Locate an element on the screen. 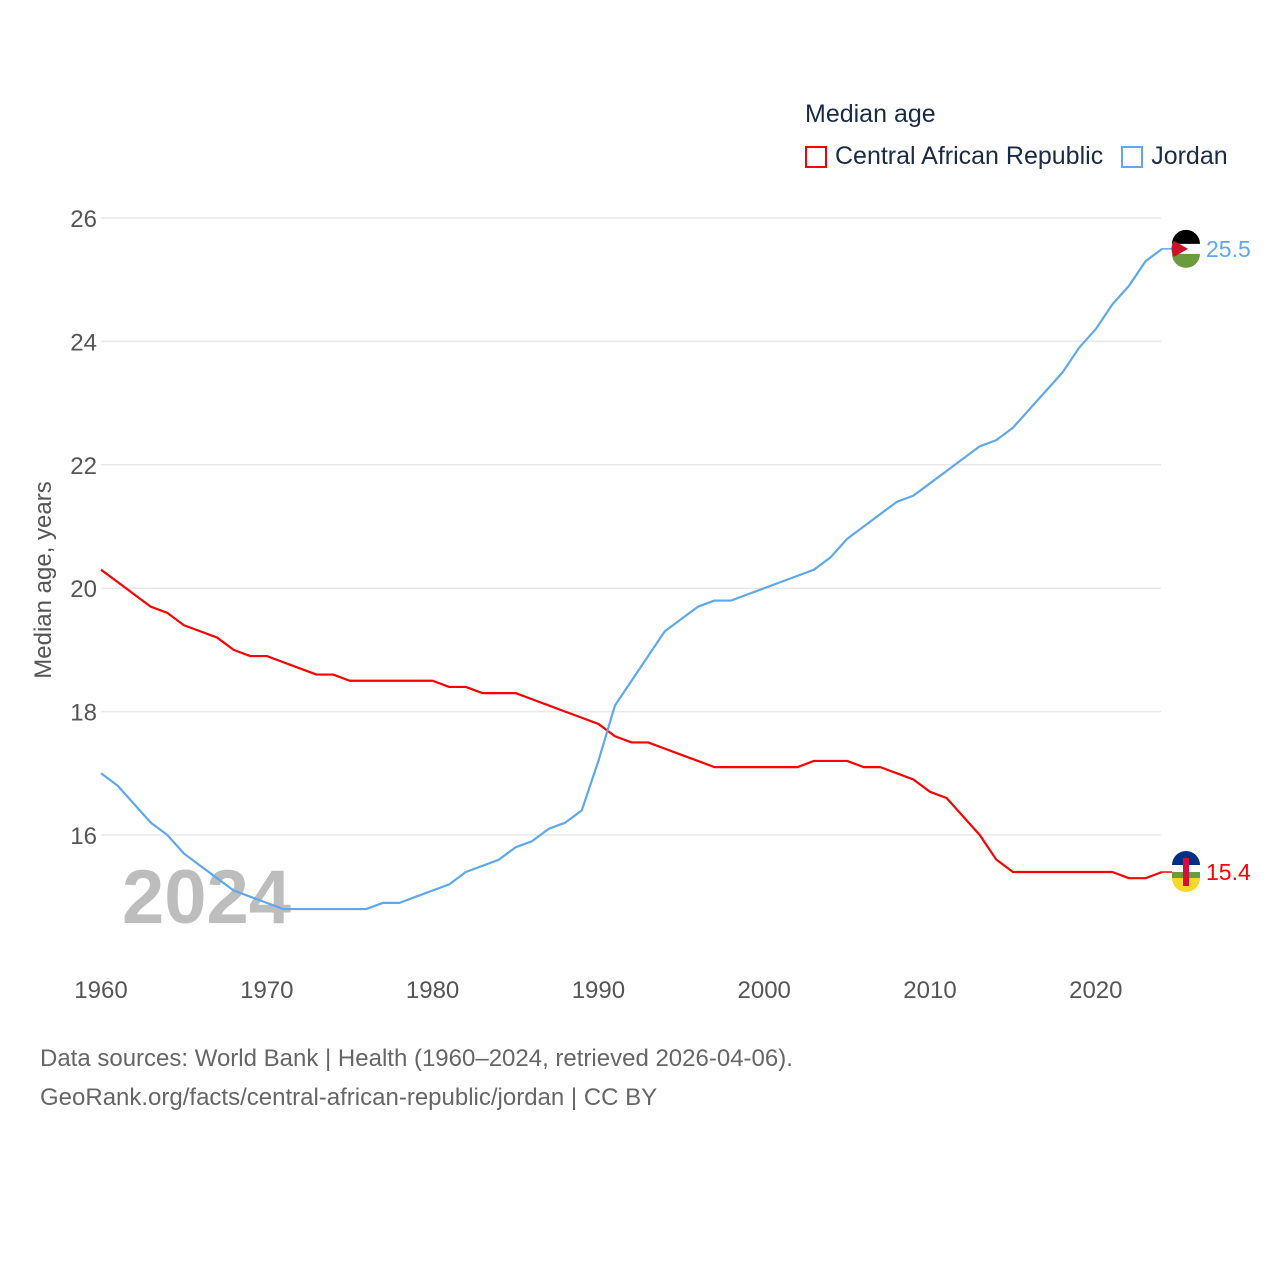  end-value-label: 15.4 is located at coordinates (1228, 872).